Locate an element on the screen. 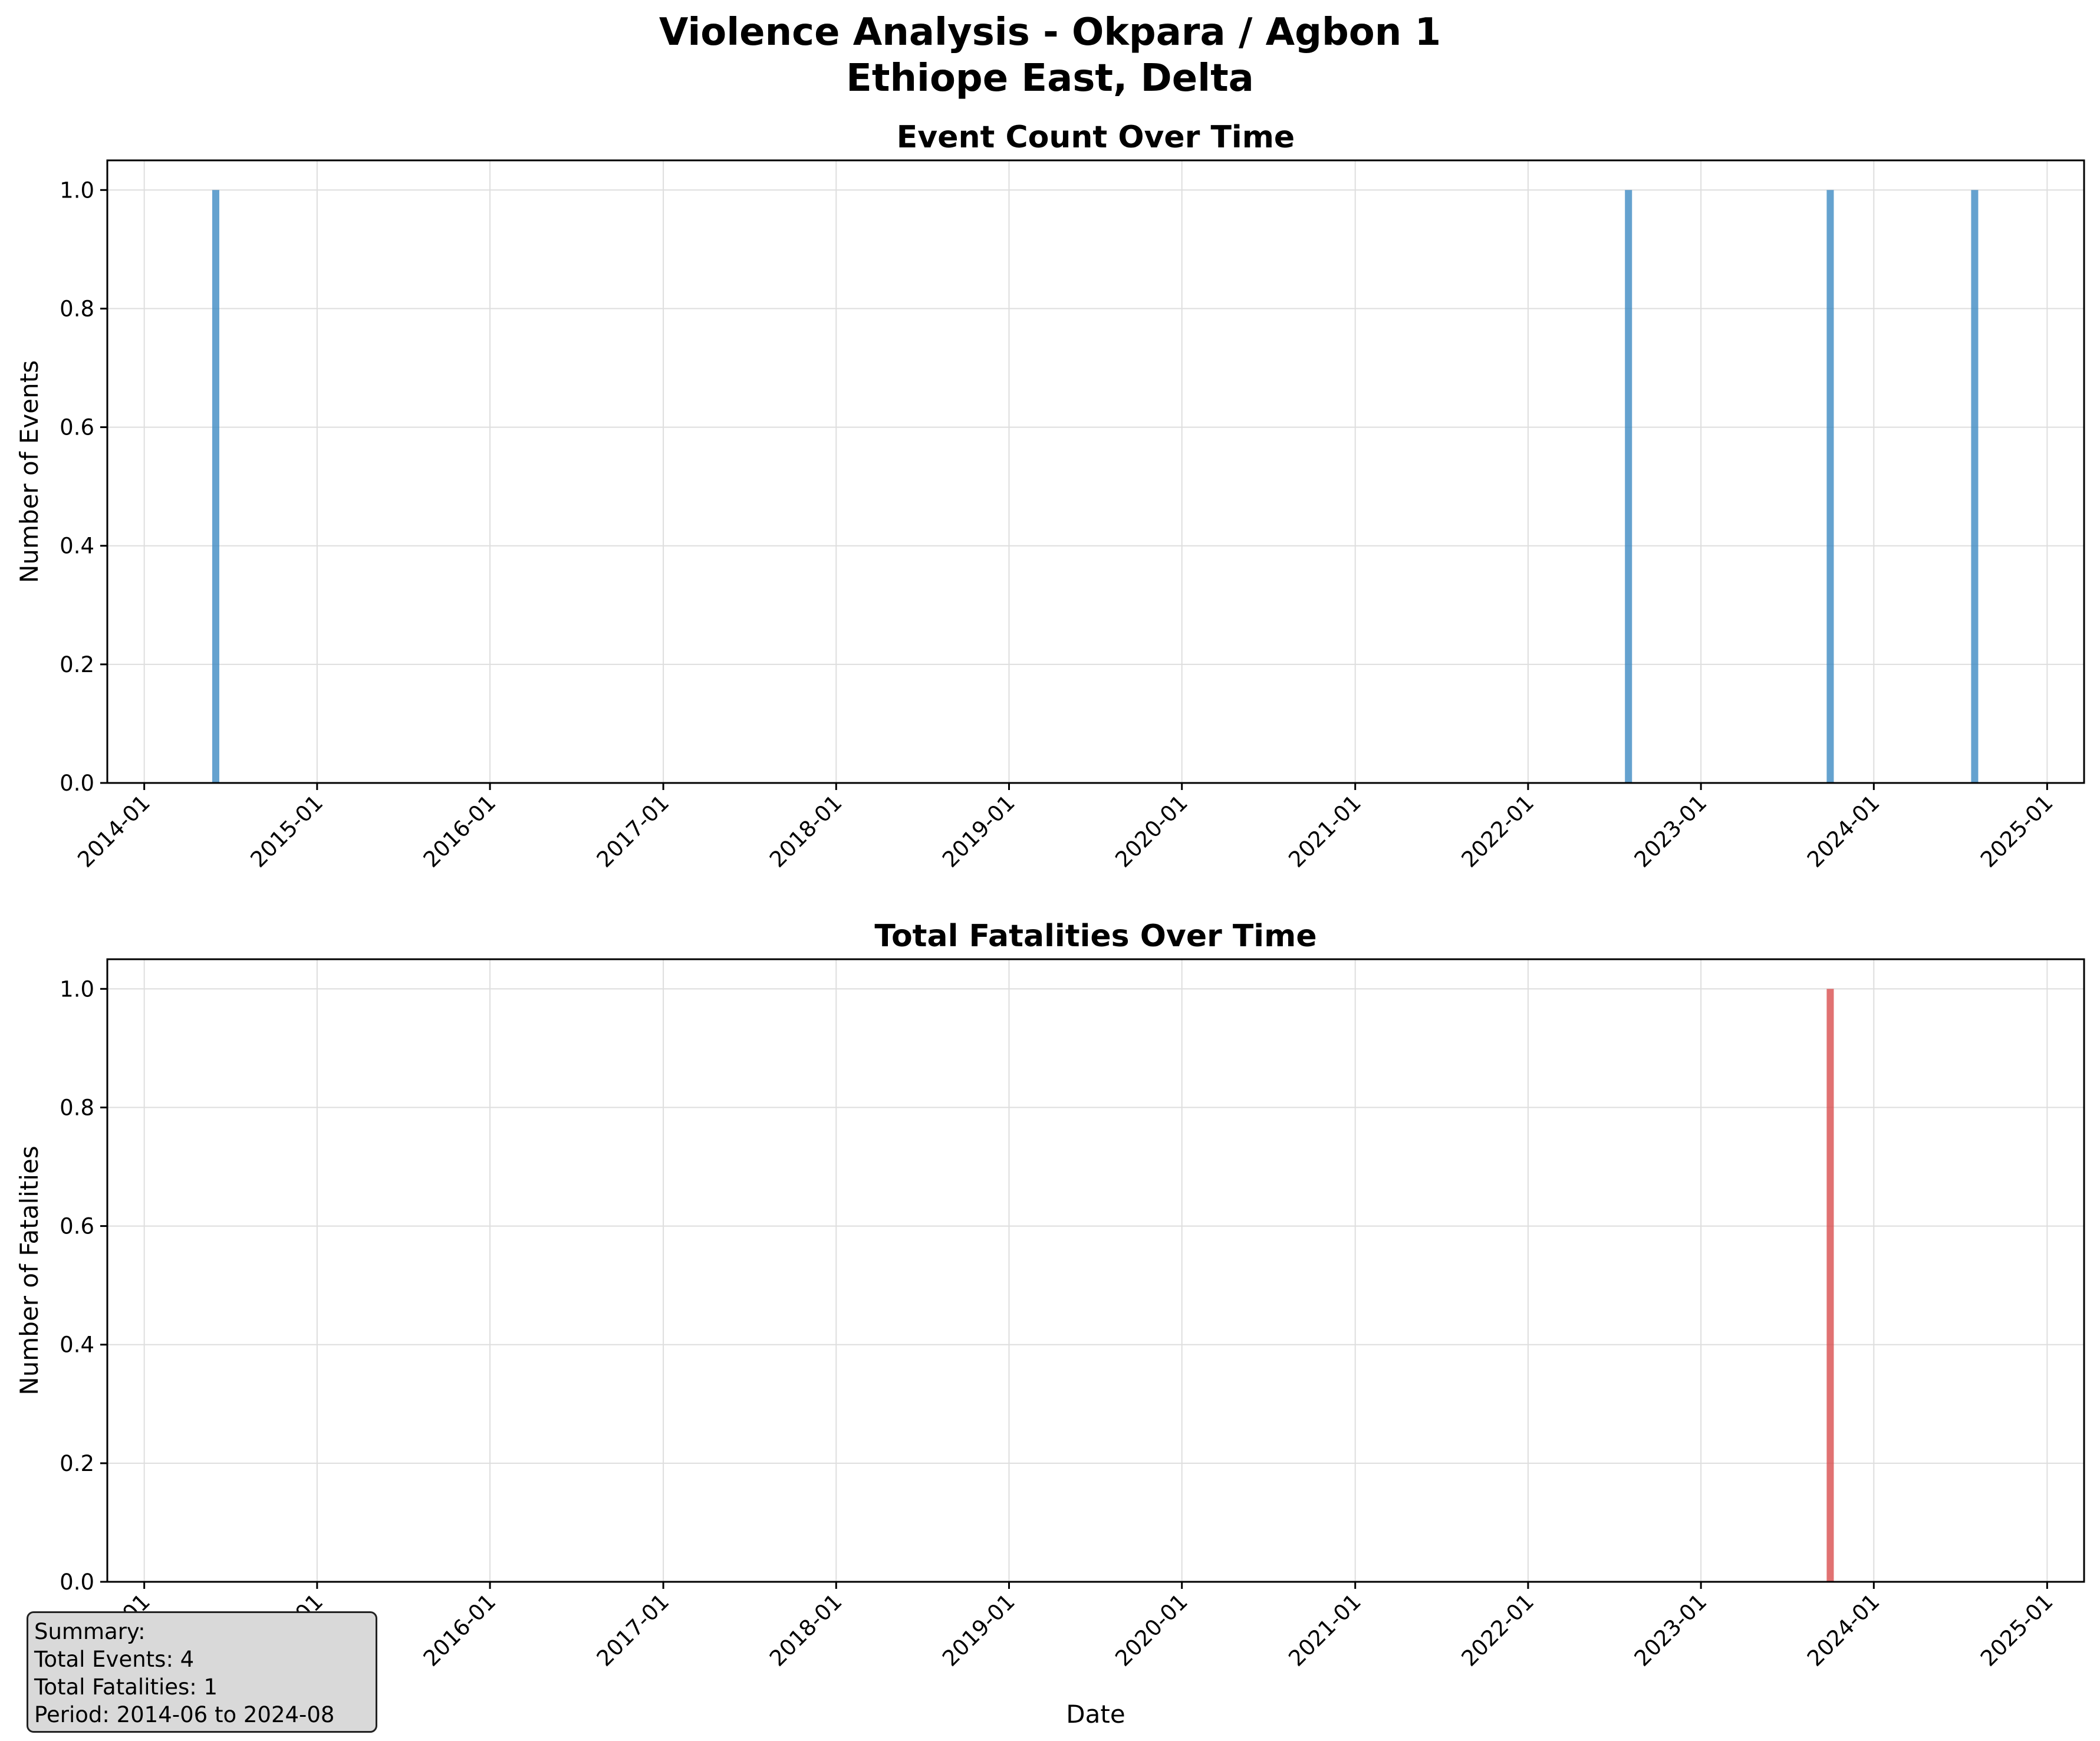  summary-total-events: Total Events: 4 is located at coordinates (115, 1659).